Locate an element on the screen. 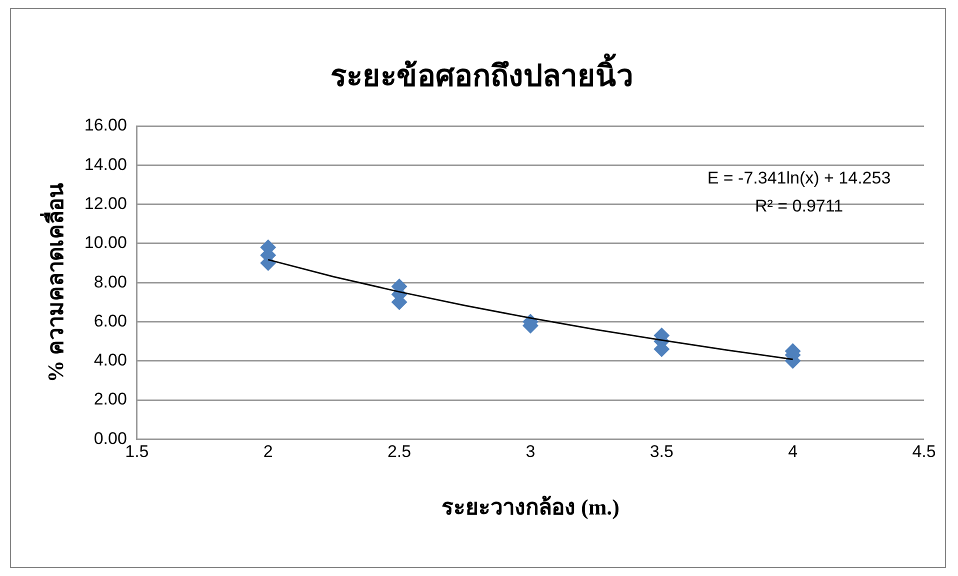 The width and height of the screenshot is (958, 576). x-tick-label: 1.5 is located at coordinates (137, 452).